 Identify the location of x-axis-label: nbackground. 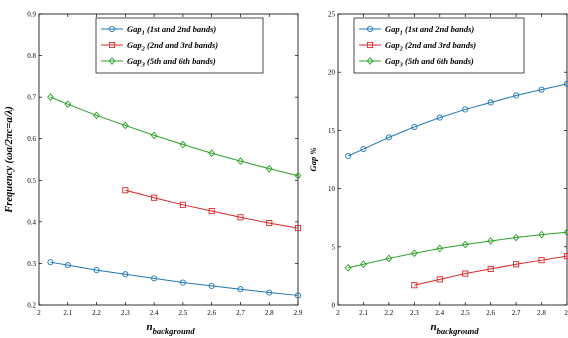
(455, 328).